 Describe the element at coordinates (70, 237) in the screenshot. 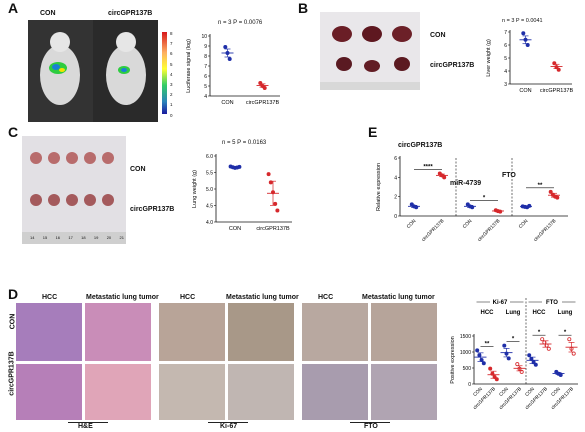

I see `ruler-tick: 17` at that location.